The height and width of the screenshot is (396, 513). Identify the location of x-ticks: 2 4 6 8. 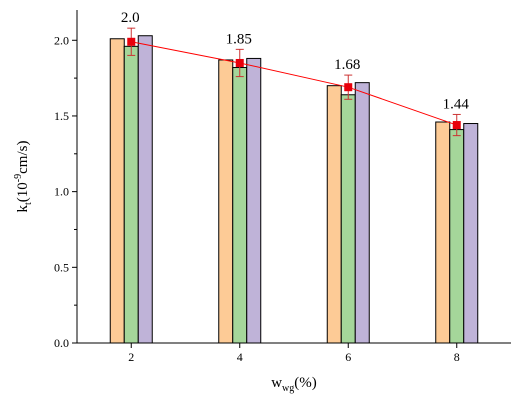
(294, 353).